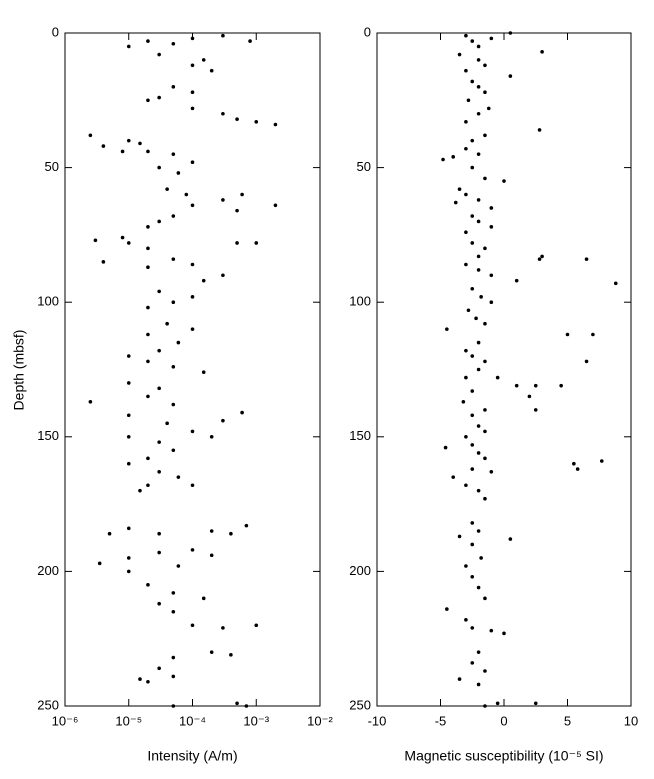 The width and height of the screenshot is (654, 779). Describe the element at coordinates (320, 720) in the screenshot. I see `x-tick-label: 10⁻²` at that location.